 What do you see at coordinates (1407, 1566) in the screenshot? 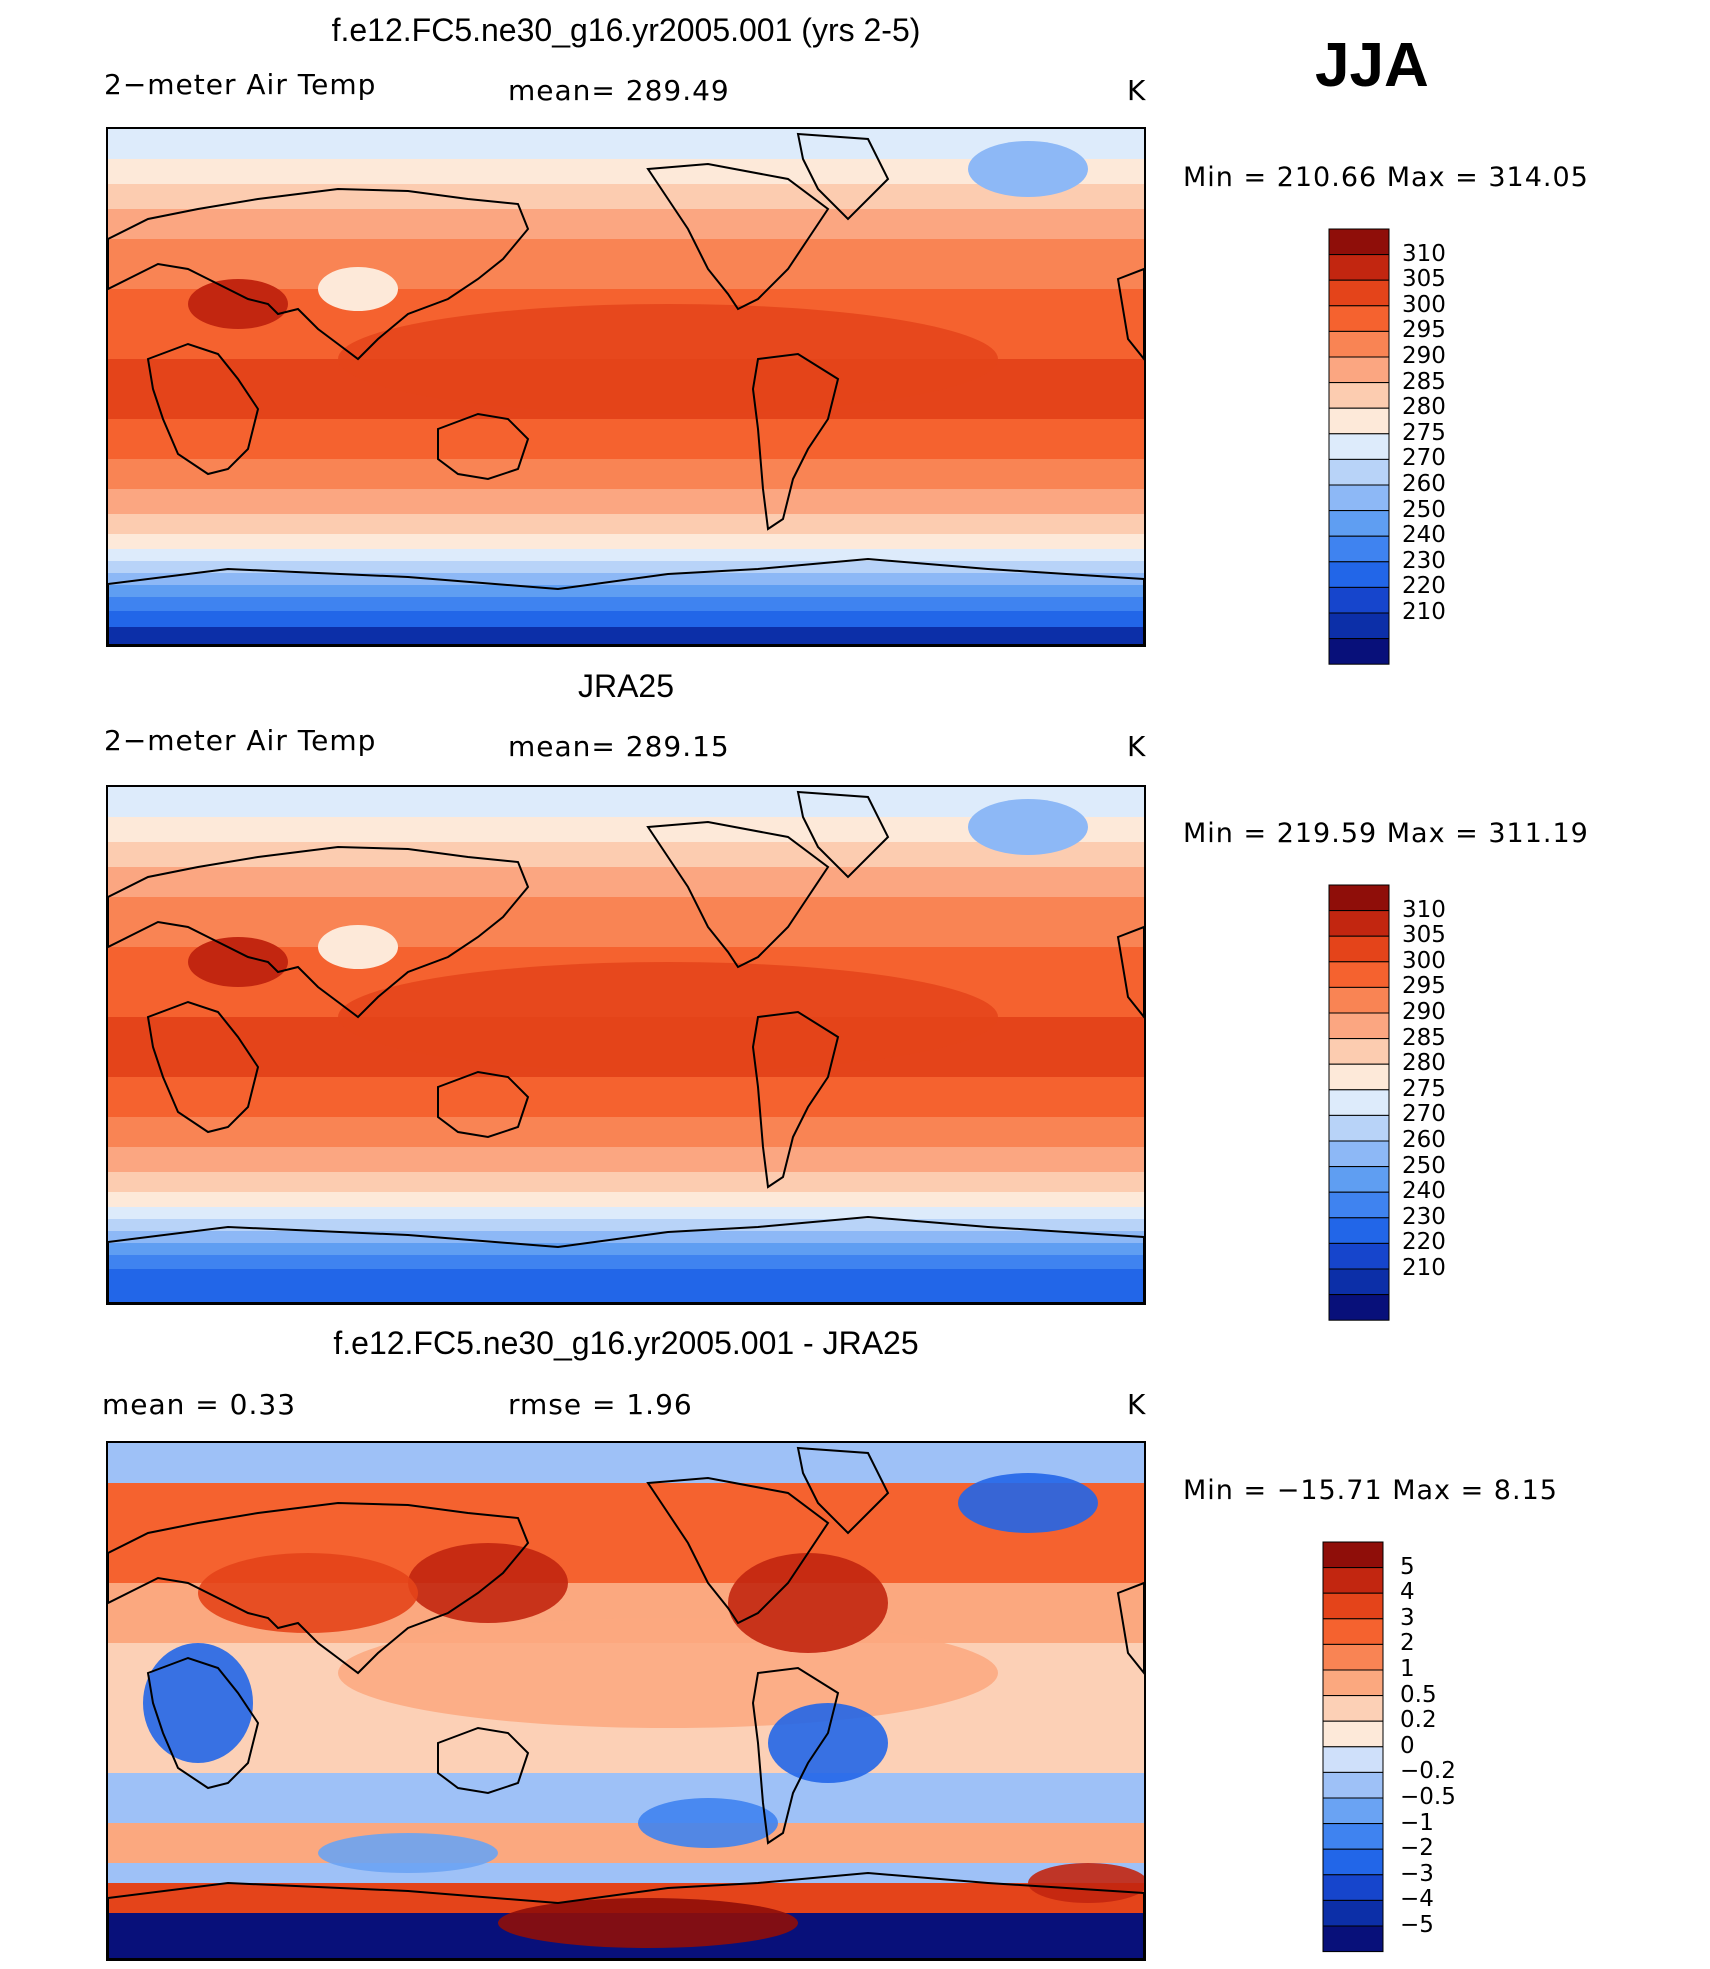
I see `colorbar-tick-label: 5` at bounding box center [1407, 1566].